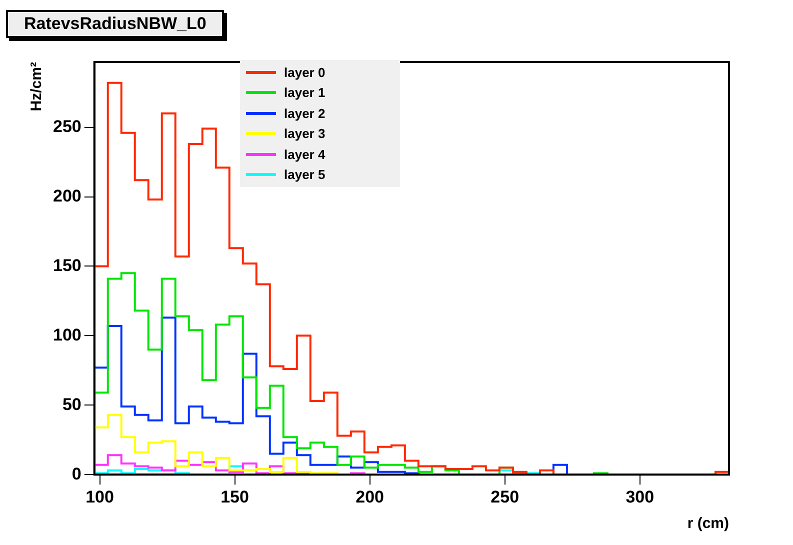 Image resolution: width=793 pixels, height=545 pixels. Describe the element at coordinates (305, 92) in the screenshot. I see `legend-label: layer 1` at that location.